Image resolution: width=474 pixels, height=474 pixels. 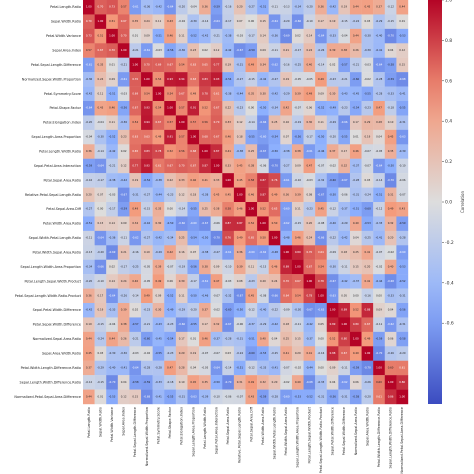 I want to click on cell-value-label: -0.61, so click(x=286, y=180).